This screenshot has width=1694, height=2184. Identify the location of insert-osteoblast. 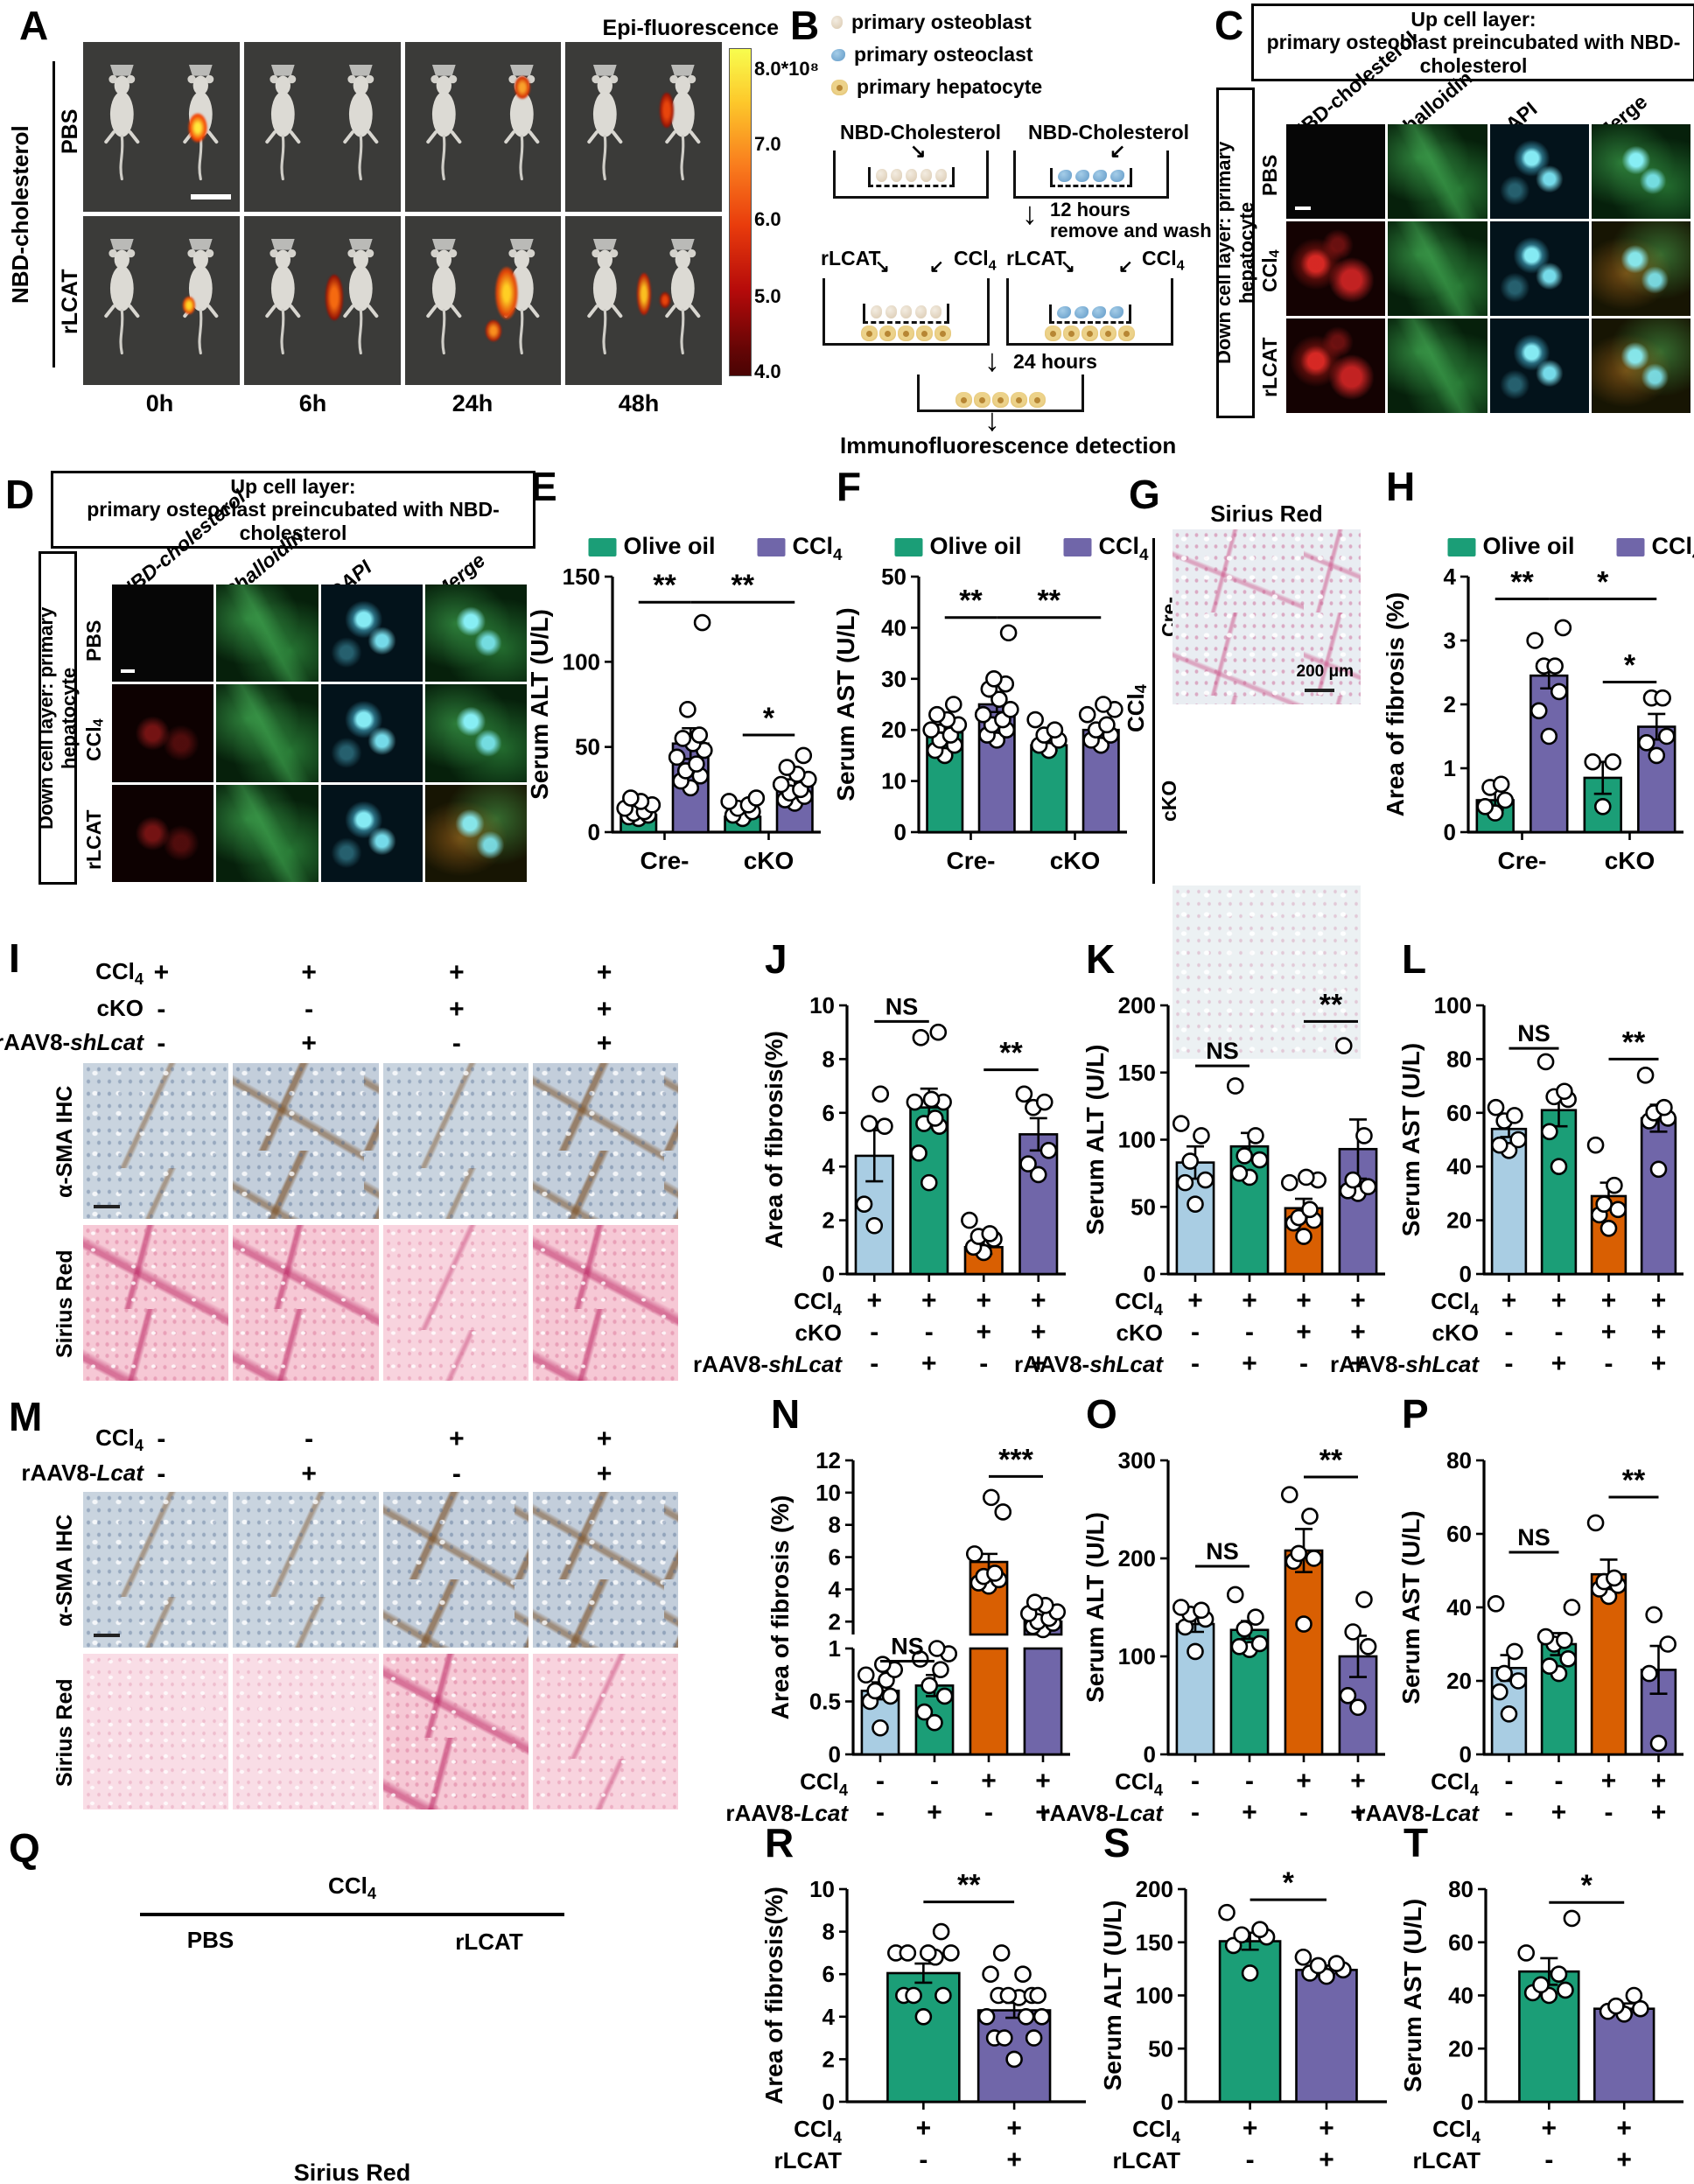
(906, 314).